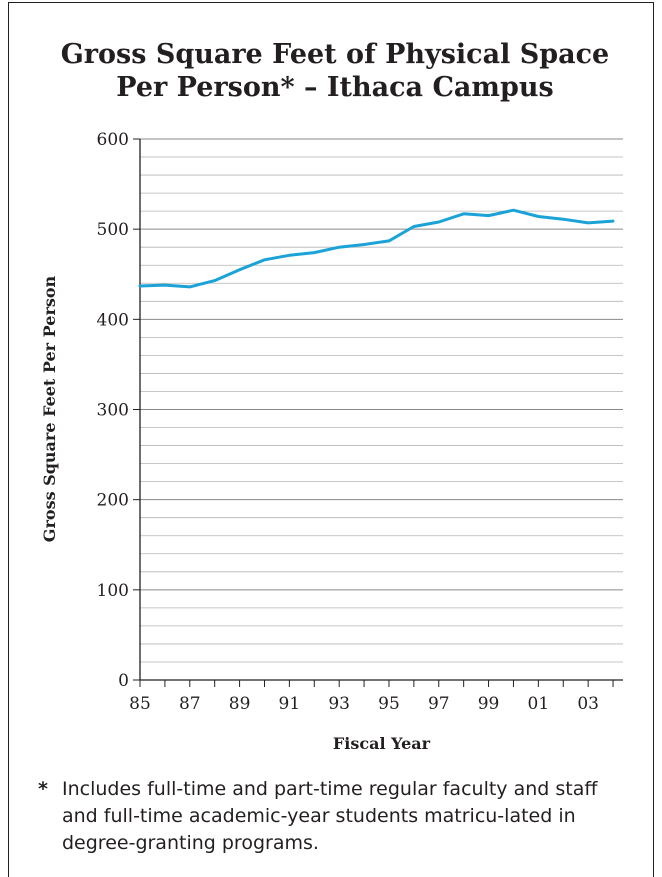  What do you see at coordinates (335, 54) in the screenshot?
I see `chart-title-line-1: Gross Square Feet of Physical Space` at bounding box center [335, 54].